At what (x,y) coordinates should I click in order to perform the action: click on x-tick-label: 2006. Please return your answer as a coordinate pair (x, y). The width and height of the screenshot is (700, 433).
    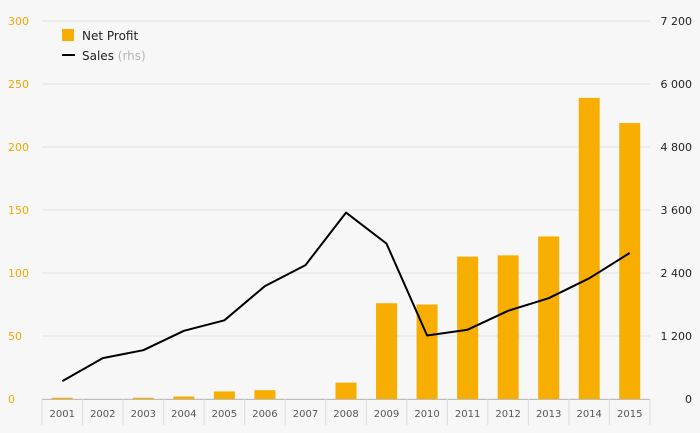
    Looking at the image, I should click on (264, 414).